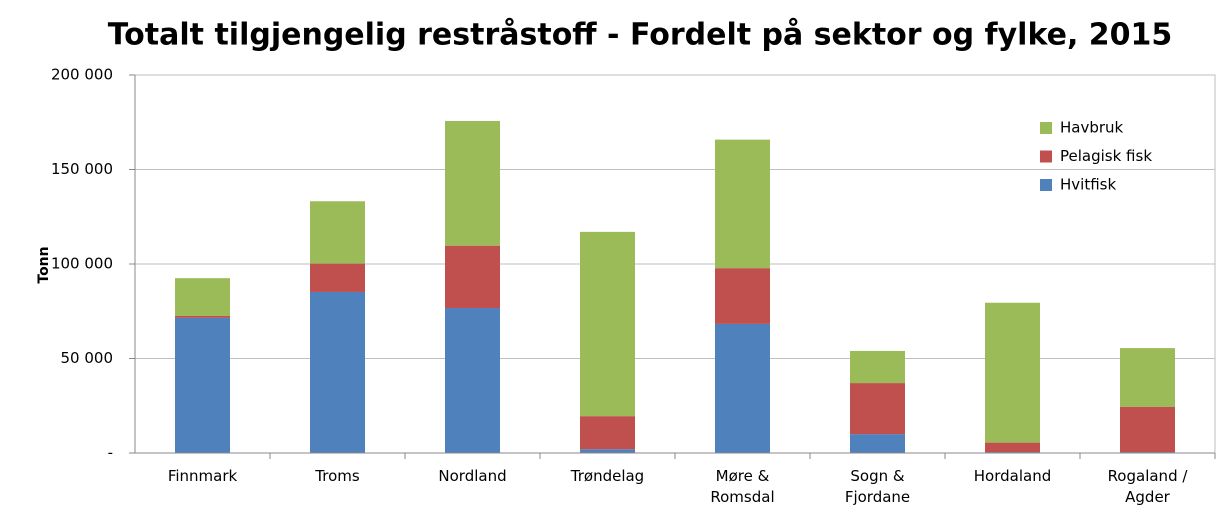 The image size is (1217, 517). Describe the element at coordinates (337, 476) in the screenshot. I see `x-tick-label: Troms` at that location.